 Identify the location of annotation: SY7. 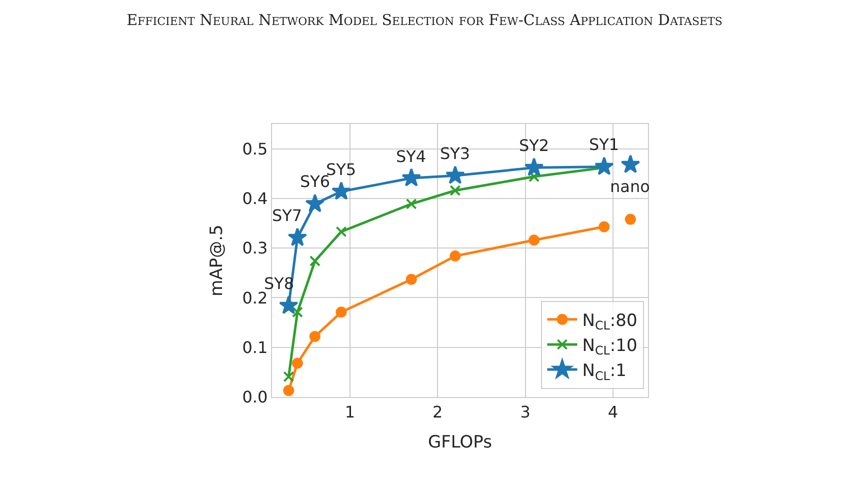
(287, 215).